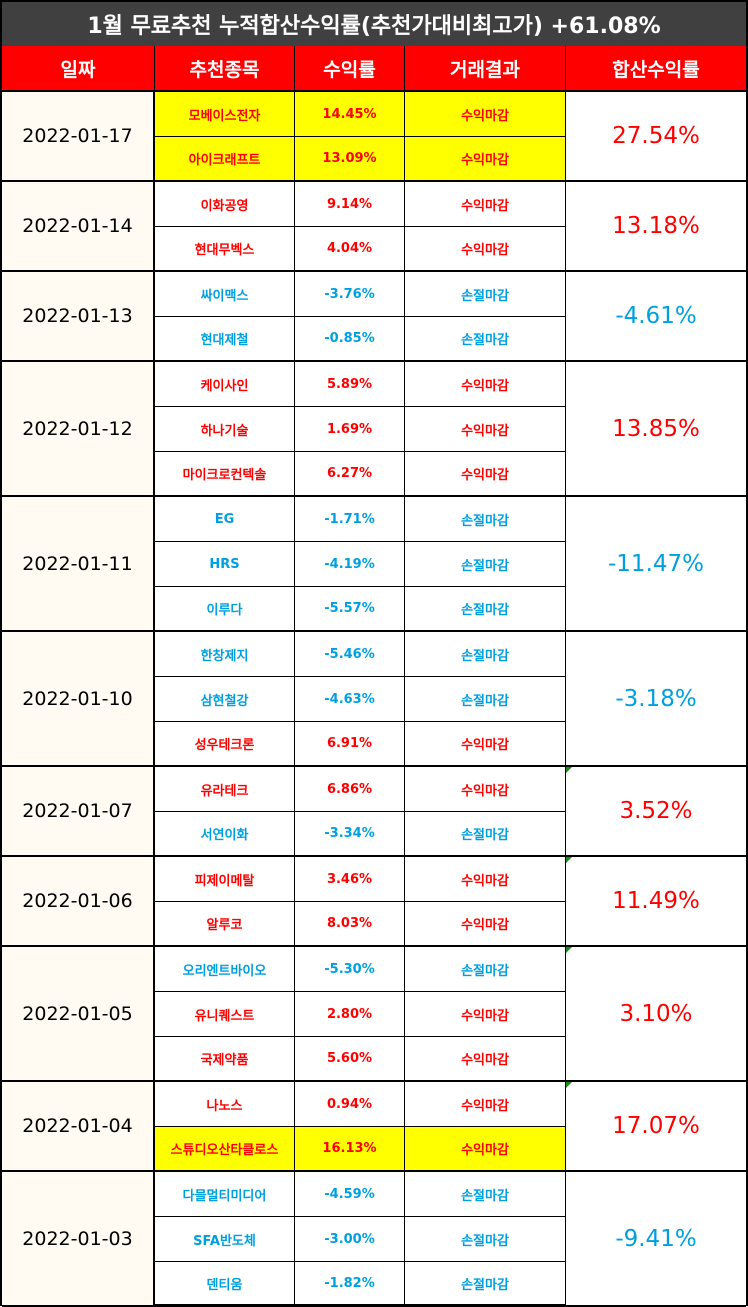 The width and height of the screenshot is (748, 1307). Describe the element at coordinates (225, 564) in the screenshot. I see `stock-name: HRS` at that location.